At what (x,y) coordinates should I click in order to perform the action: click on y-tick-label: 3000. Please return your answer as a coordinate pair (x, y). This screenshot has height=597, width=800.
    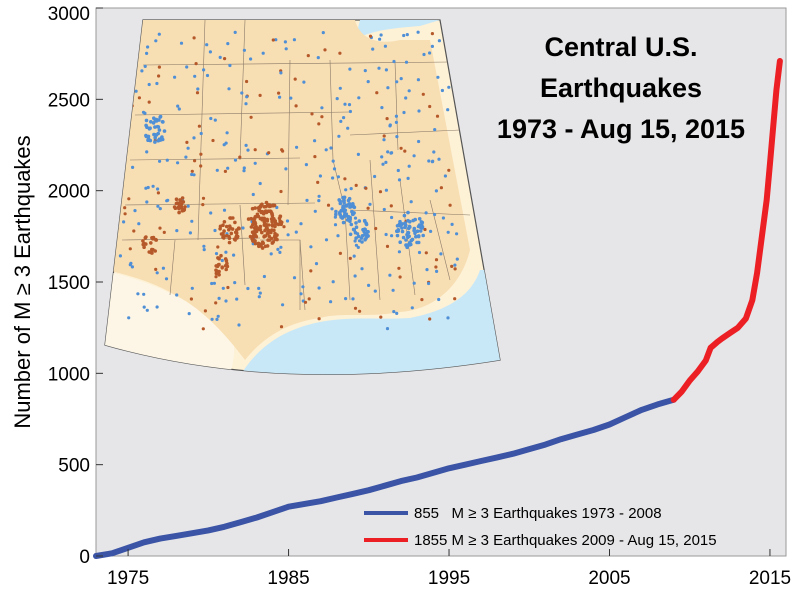
    Looking at the image, I should click on (69, 14).